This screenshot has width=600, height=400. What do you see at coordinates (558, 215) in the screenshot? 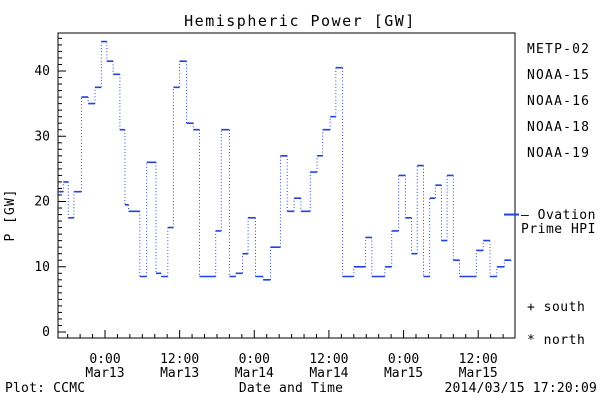
I see `ovation-label-line1: – Ovation` at bounding box center [558, 215].